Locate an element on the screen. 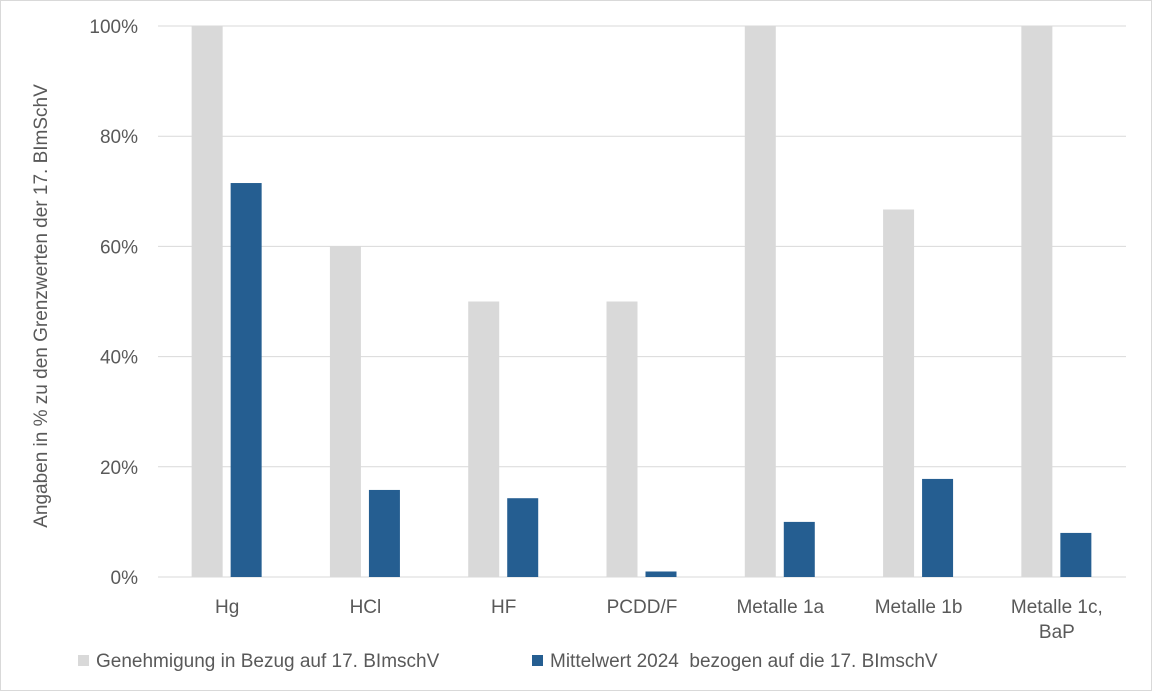  x-tick-label: HCl is located at coordinates (366, 607).